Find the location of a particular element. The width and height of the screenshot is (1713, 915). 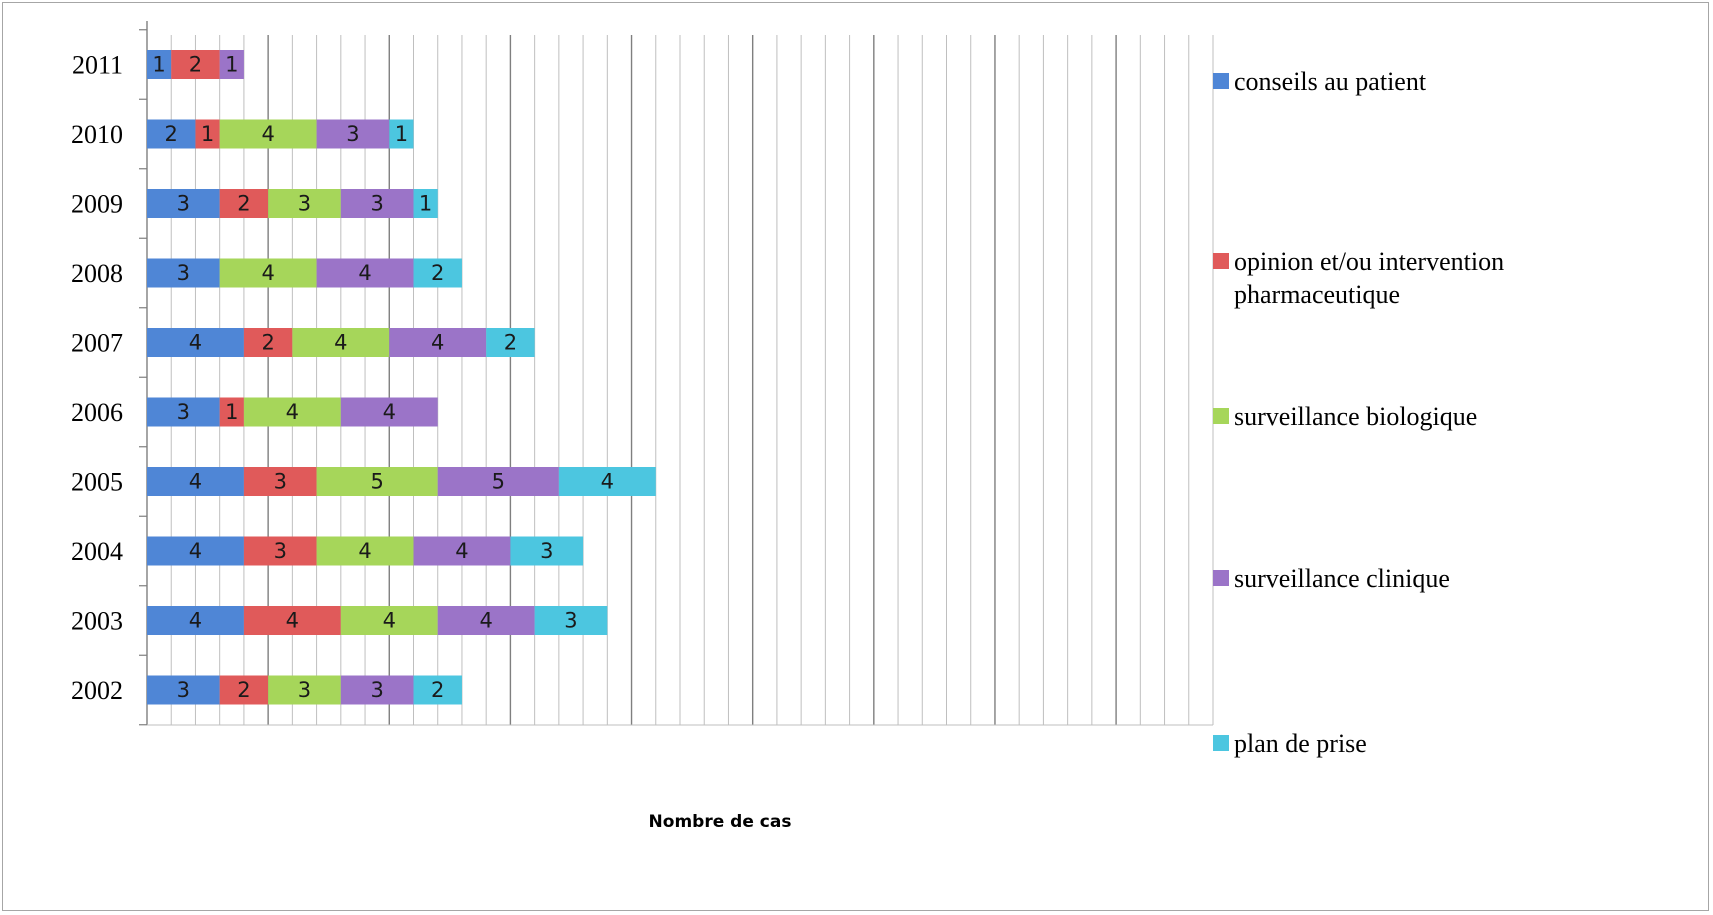

y-tick-label: 2007 is located at coordinates (97, 343).